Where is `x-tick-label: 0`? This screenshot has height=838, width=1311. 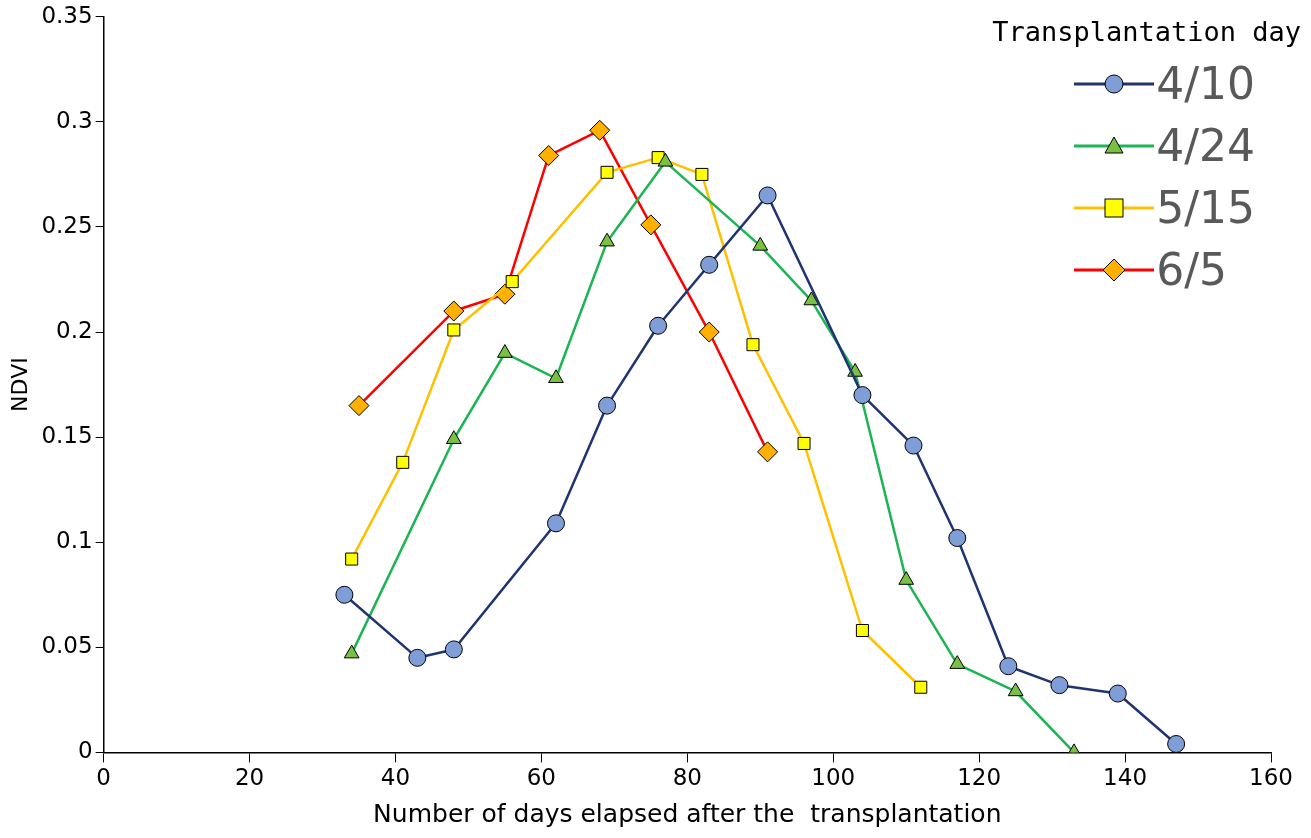 x-tick-label: 0 is located at coordinates (103, 777).